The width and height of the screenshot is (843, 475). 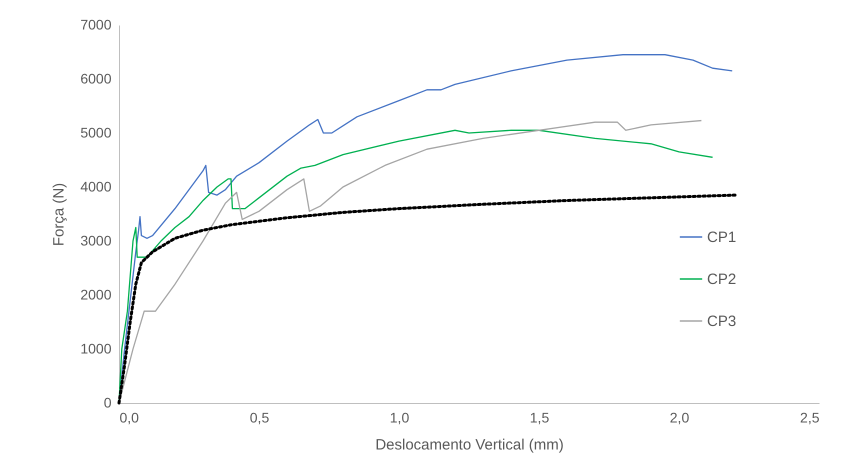 I want to click on y-tick-label: 3000, so click(x=96, y=240).